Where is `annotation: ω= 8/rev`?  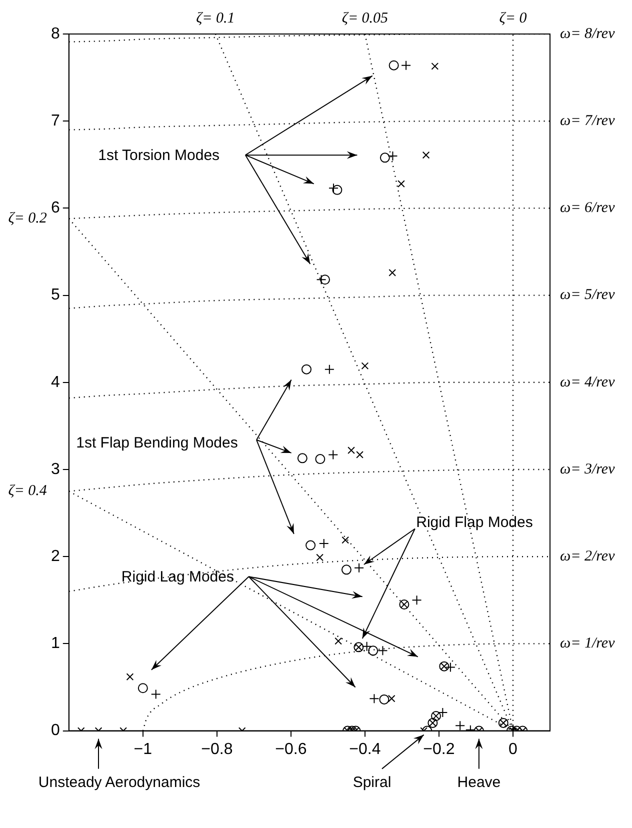 annotation: ω= 8/rev is located at coordinates (588, 34).